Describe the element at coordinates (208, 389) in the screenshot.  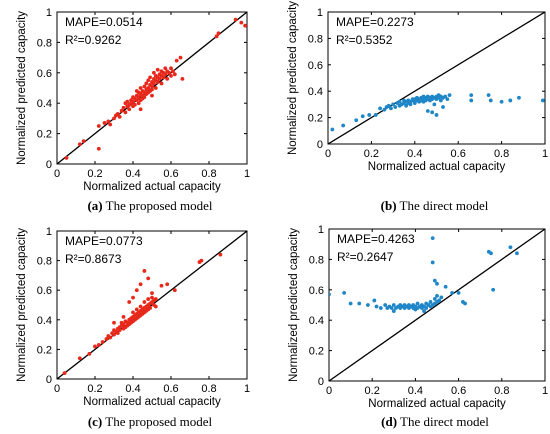
I see `x-tick-label: 0.8` at that location.